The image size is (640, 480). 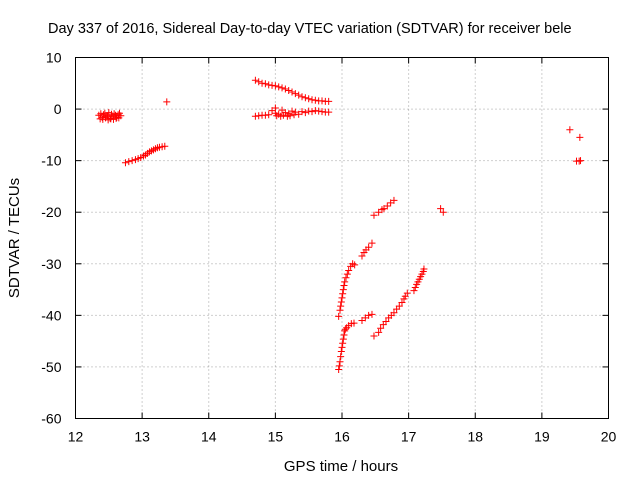 What do you see at coordinates (542, 437) in the screenshot?
I see `x-tick-label: 19` at bounding box center [542, 437].